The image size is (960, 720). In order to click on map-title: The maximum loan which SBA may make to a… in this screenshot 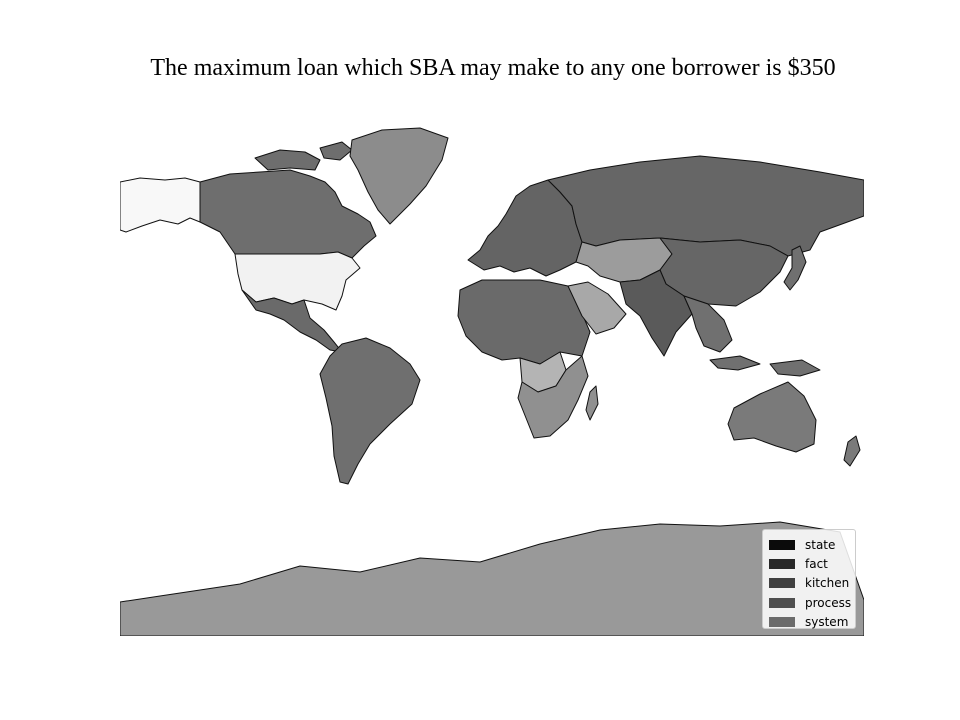, I will do `click(493, 68)`.